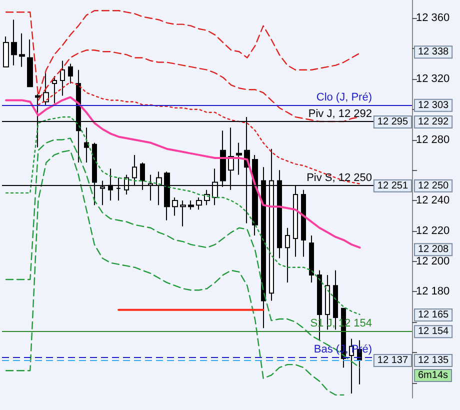 Image resolution: width=460 pixels, height=410 pixels. I want to click on annotation: 12 137, so click(392, 360).